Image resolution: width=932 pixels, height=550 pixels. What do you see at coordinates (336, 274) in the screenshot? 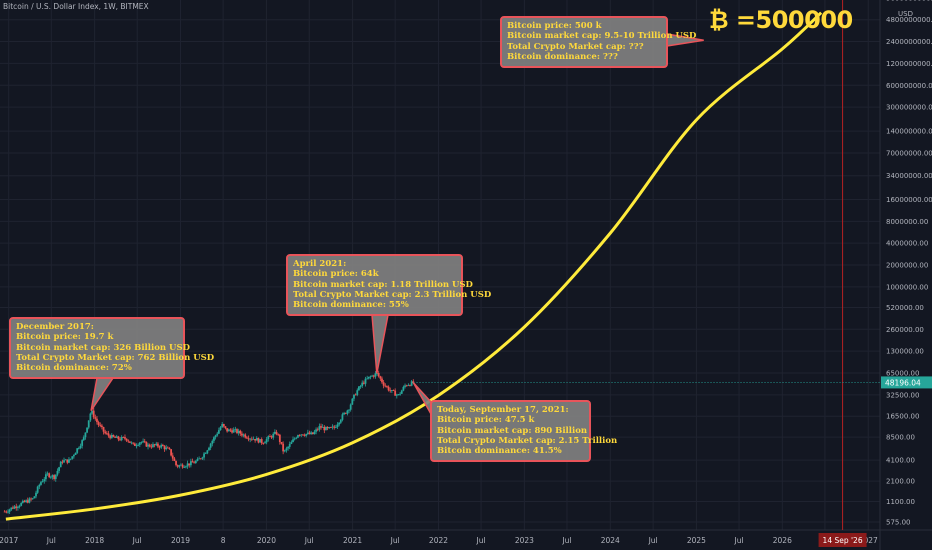
I see `callout-line: Bitcoin price: 64k` at bounding box center [336, 274].